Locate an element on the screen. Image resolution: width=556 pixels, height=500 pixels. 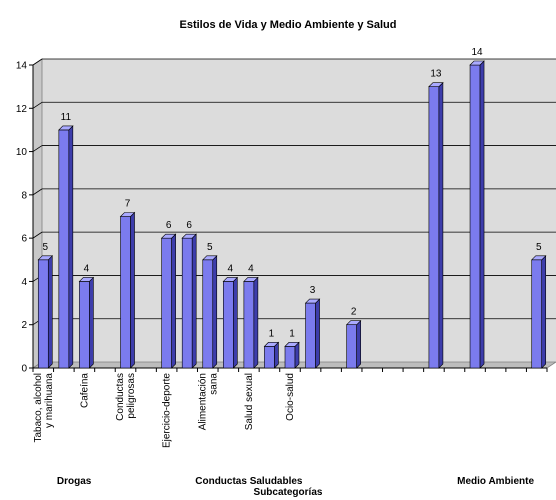
data-label-21: 14 is located at coordinates (477, 52).